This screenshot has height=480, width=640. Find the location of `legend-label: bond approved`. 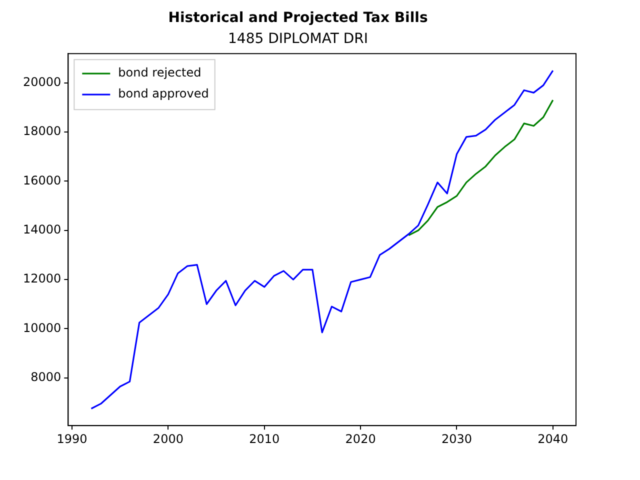

legend-label: bond approved is located at coordinates (163, 93).